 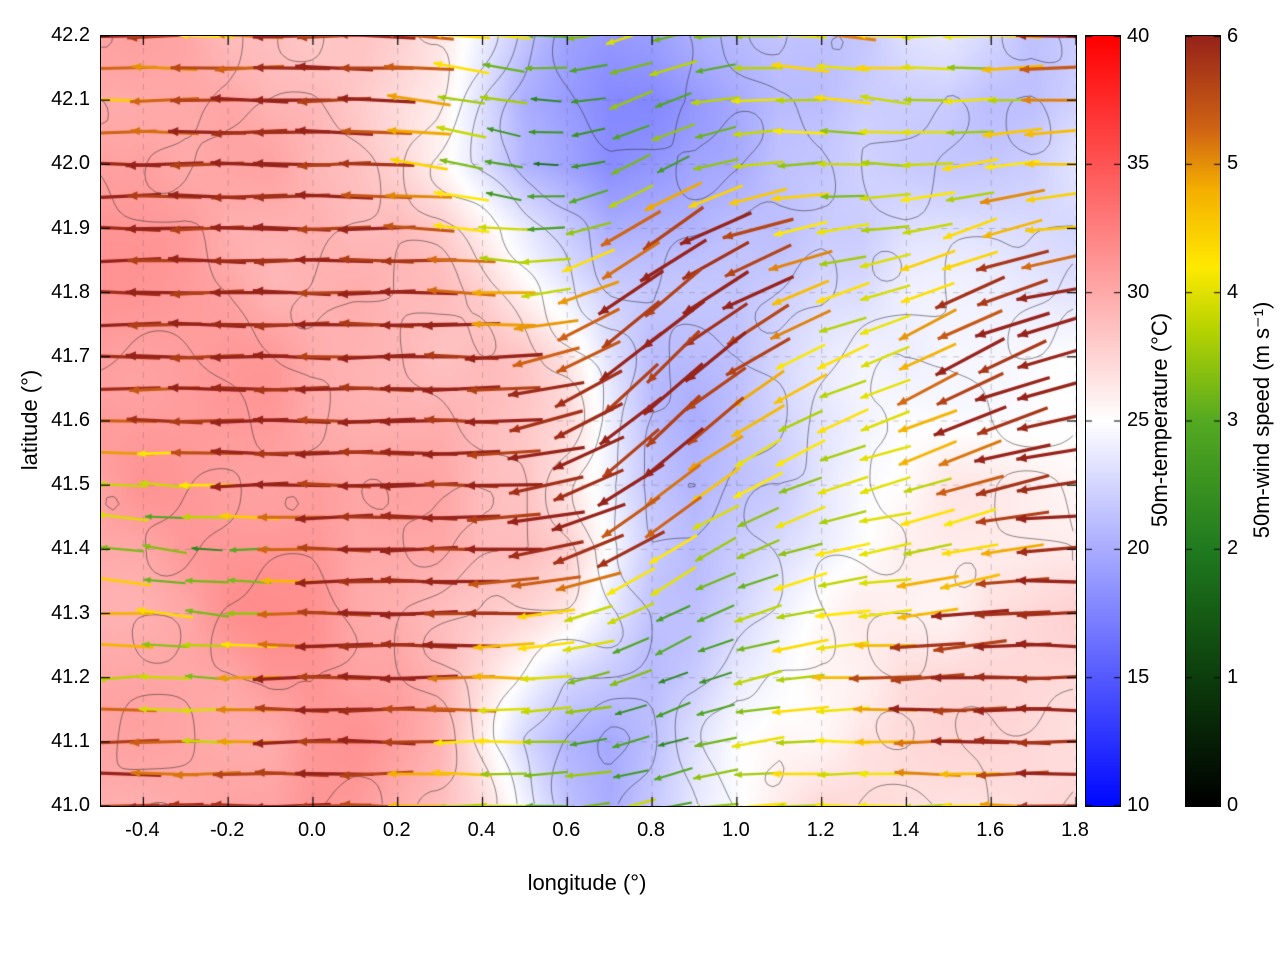 I want to click on y-axis-label: latitude (°), so click(x=29, y=420).